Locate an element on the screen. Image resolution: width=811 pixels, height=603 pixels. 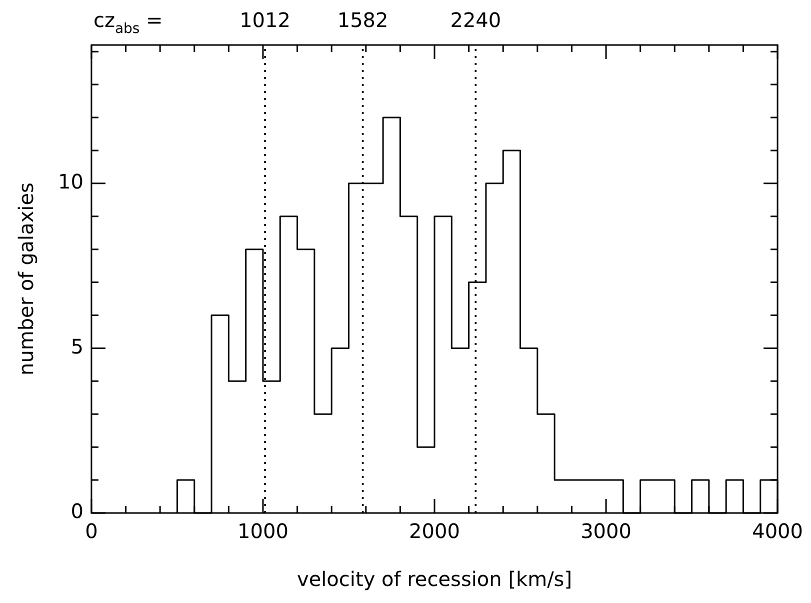
x-tick-label: 3000 is located at coordinates (606, 531).